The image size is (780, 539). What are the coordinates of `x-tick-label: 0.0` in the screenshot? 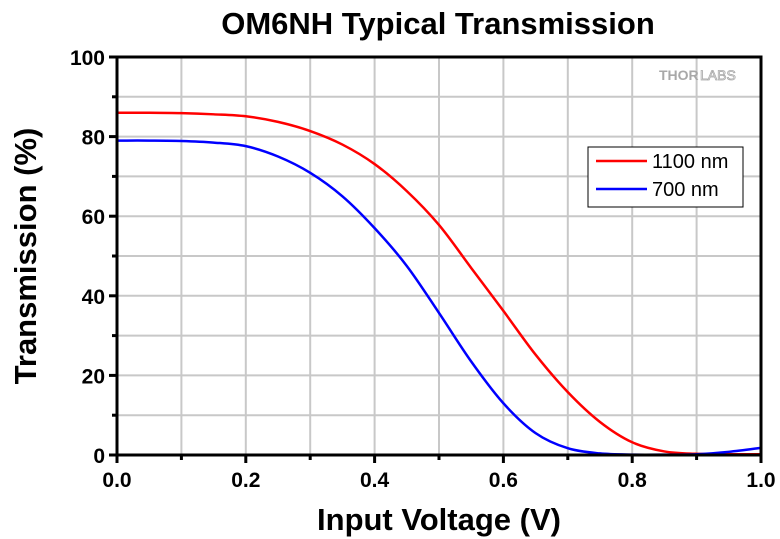 It's located at (116, 480).